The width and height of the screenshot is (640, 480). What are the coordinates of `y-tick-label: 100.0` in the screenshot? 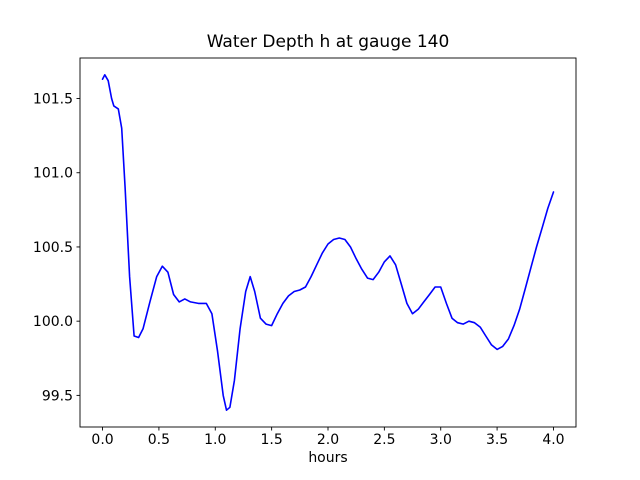 It's located at (53, 322).